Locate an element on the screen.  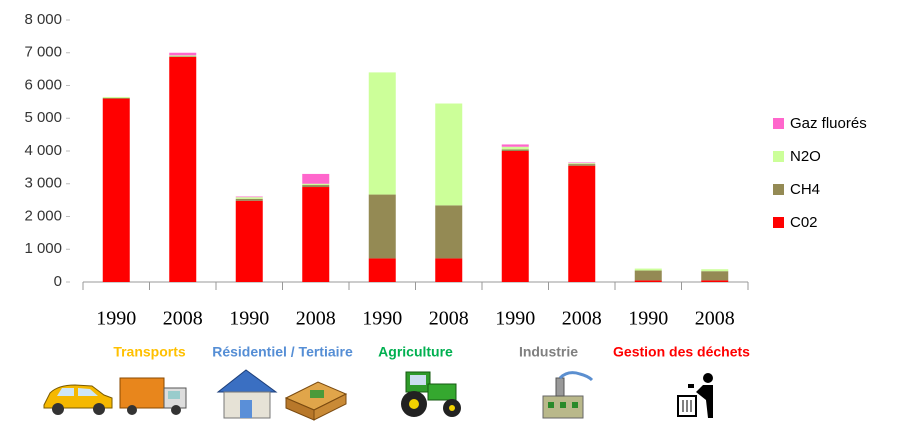
house-icon is located at coordinates (247, 394).